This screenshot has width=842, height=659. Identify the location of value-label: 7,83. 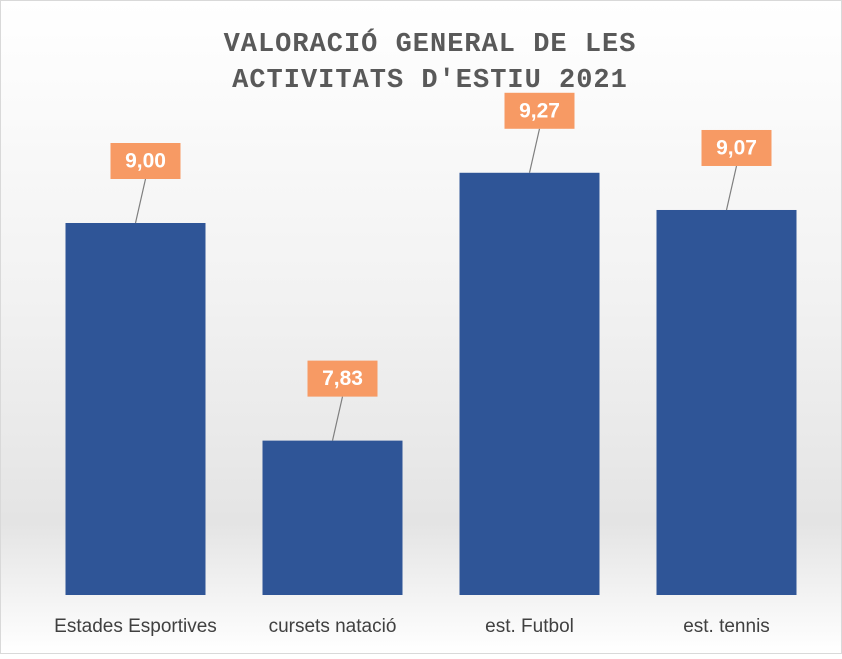
(342, 378).